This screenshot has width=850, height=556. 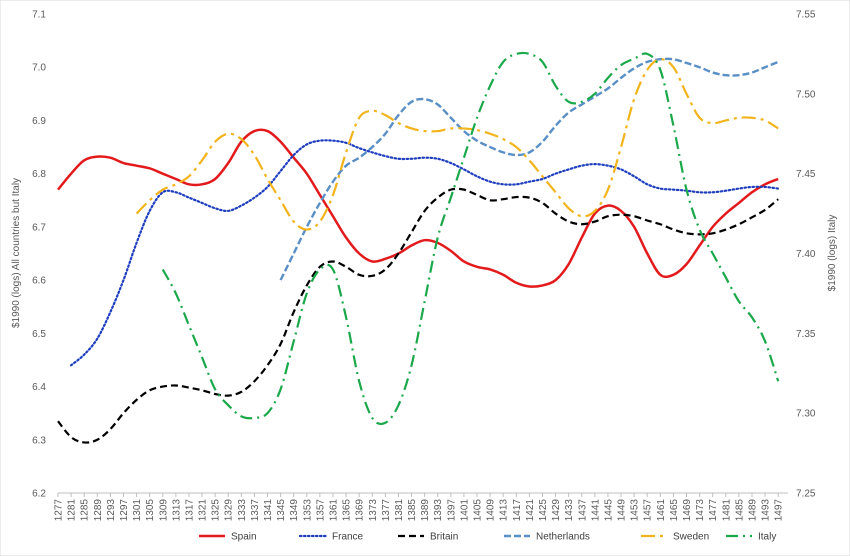 I want to click on y-left-tick-label: 6.5, so click(x=39, y=334).